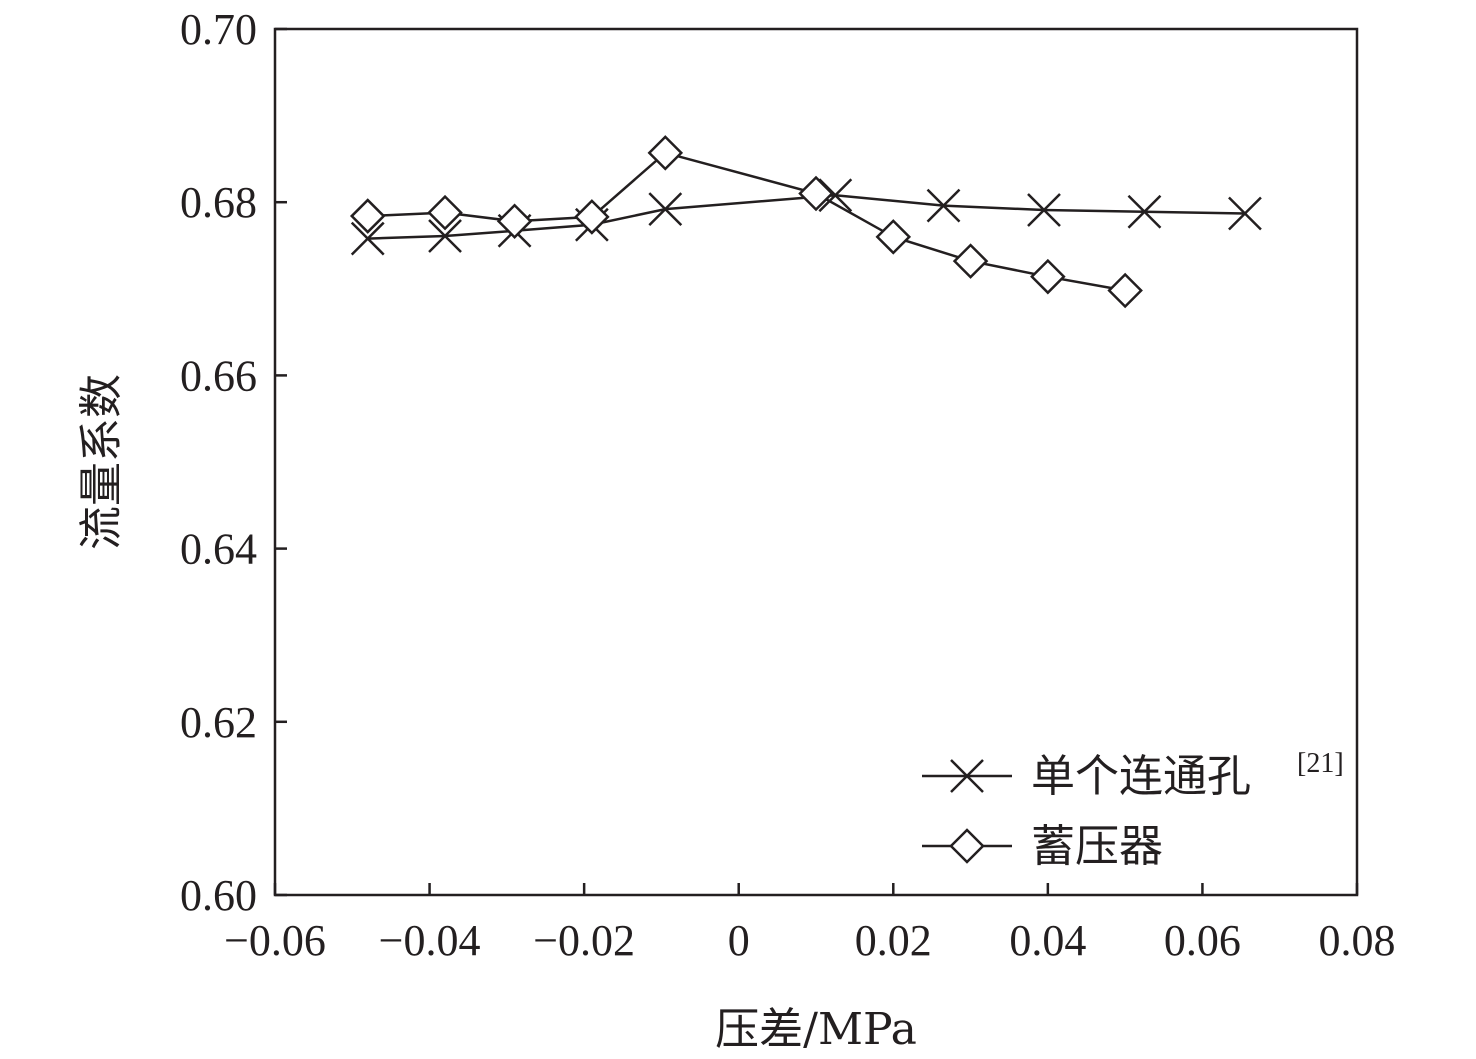  I want to click on y-tick-label: 0.64, so click(218, 549).